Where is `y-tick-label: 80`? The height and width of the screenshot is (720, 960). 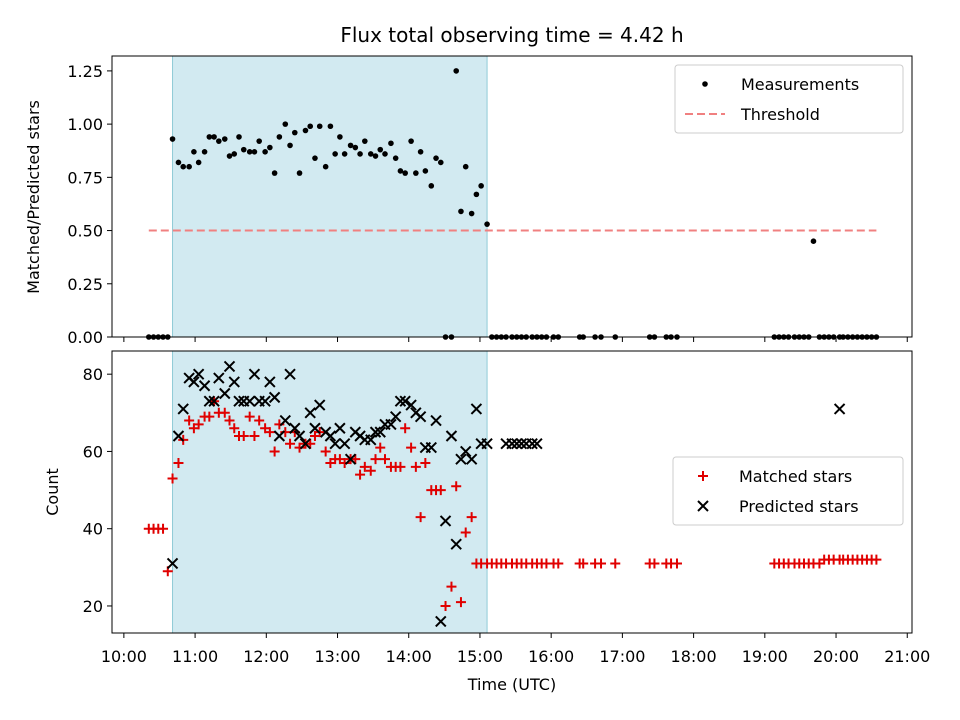 y-tick-label: 80 is located at coordinates (93, 374).